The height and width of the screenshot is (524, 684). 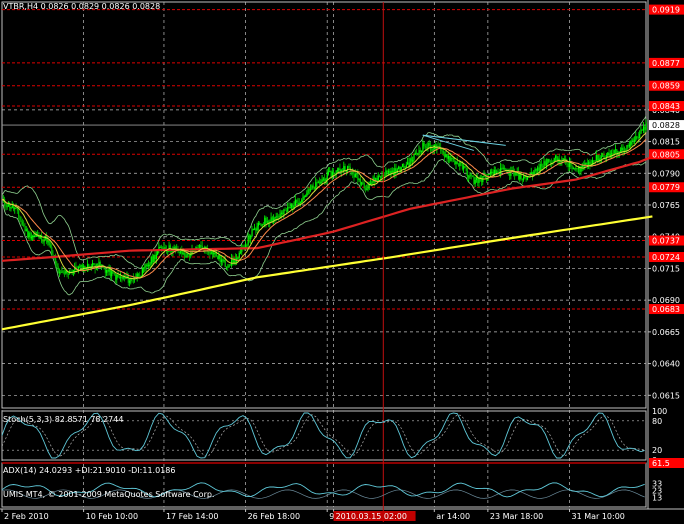 What do you see at coordinates (659, 411) in the screenshot?
I see `stoch-tick-label: 100` at bounding box center [659, 411].